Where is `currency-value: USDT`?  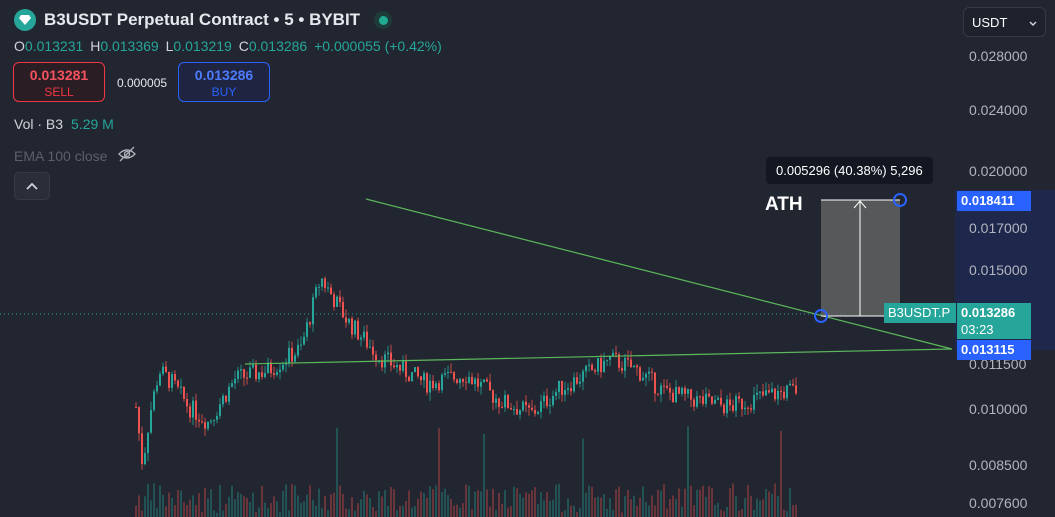
currency-value: USDT is located at coordinates (990, 22).